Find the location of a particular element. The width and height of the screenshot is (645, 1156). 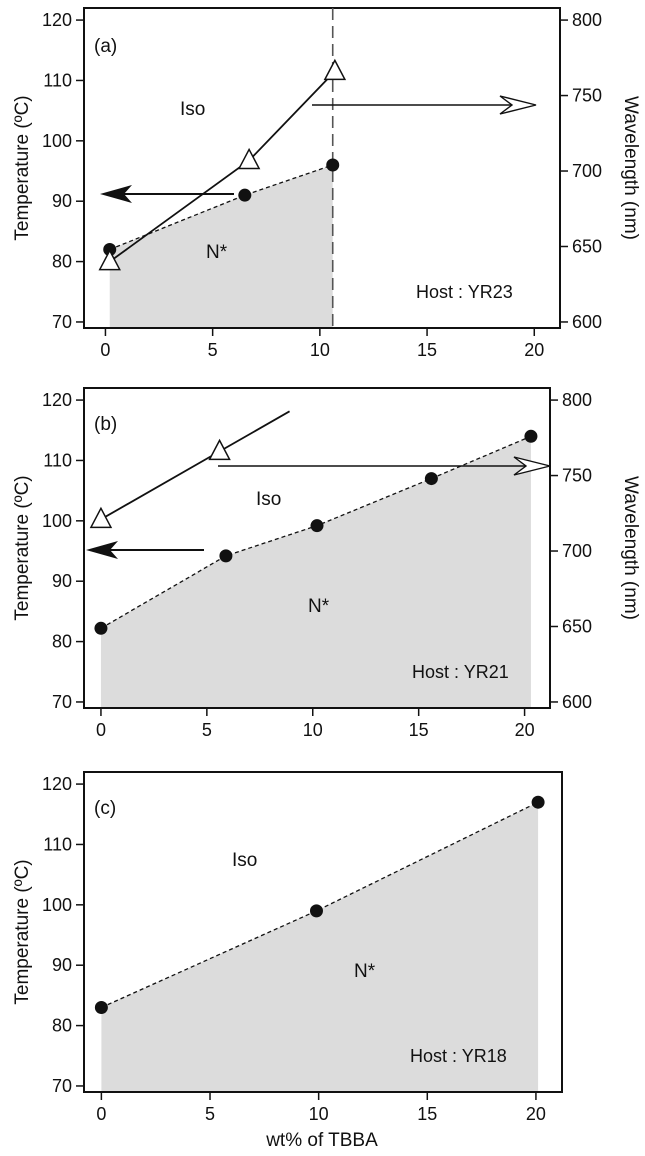

host-label: Host : YR23 is located at coordinates (464, 292).